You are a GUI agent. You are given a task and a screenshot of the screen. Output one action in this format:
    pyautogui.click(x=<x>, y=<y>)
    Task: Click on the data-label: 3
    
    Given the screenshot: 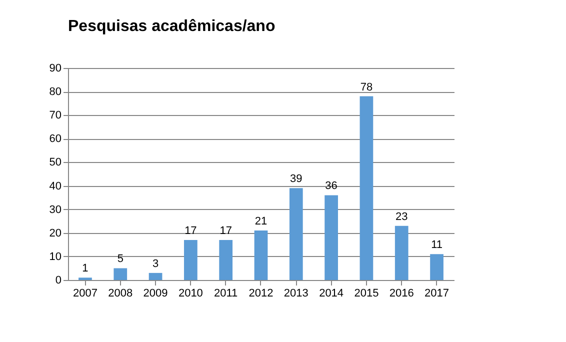 What is the action you would take?
    pyautogui.click(x=155, y=264)
    